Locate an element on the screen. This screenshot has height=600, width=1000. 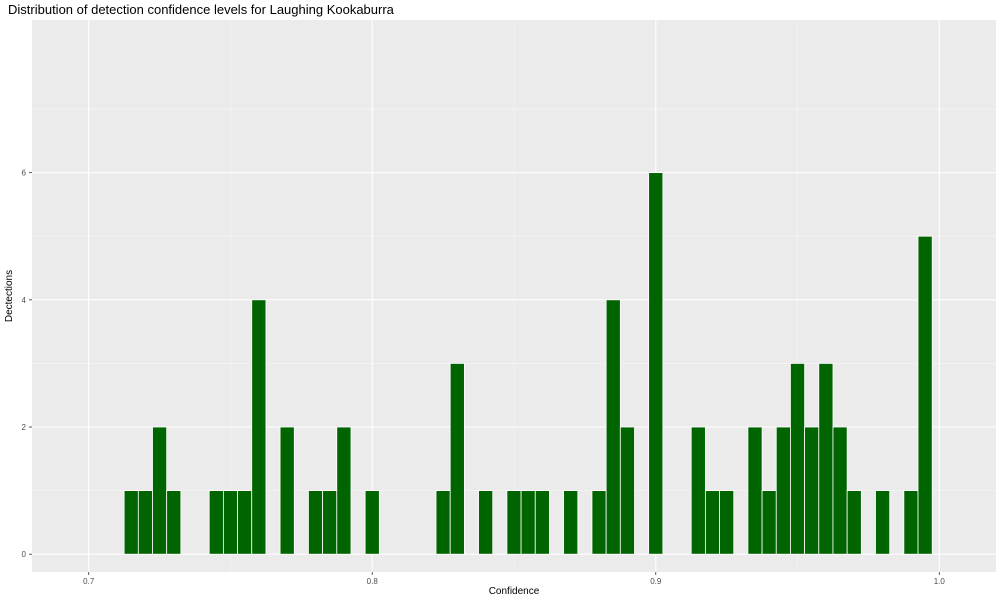
x-axis-ticks: 0.7 0.8 0.9 1.0 is located at coordinates (514, 579).